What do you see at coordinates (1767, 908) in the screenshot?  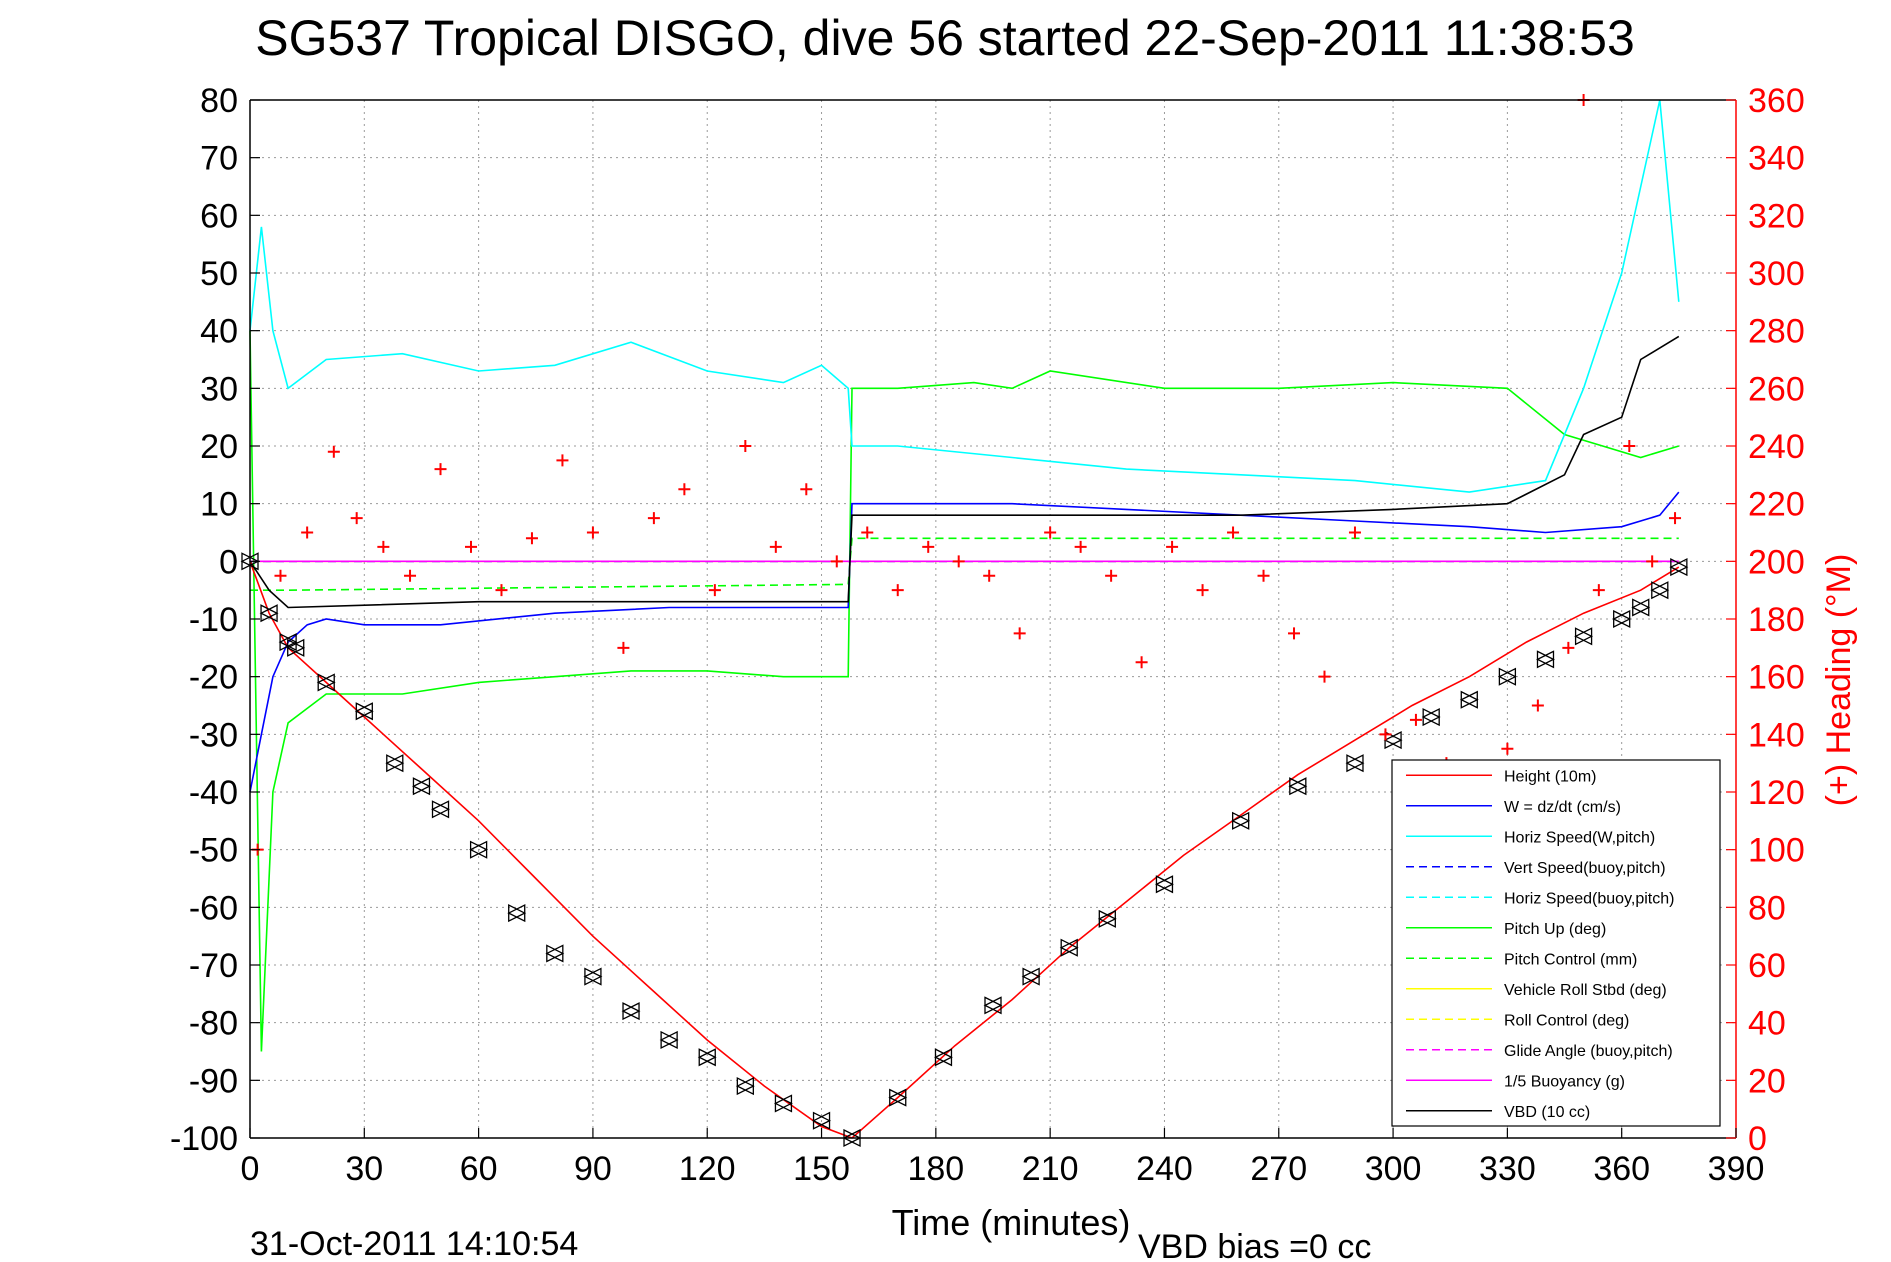 I see `right-tick-label: 80` at bounding box center [1767, 908].